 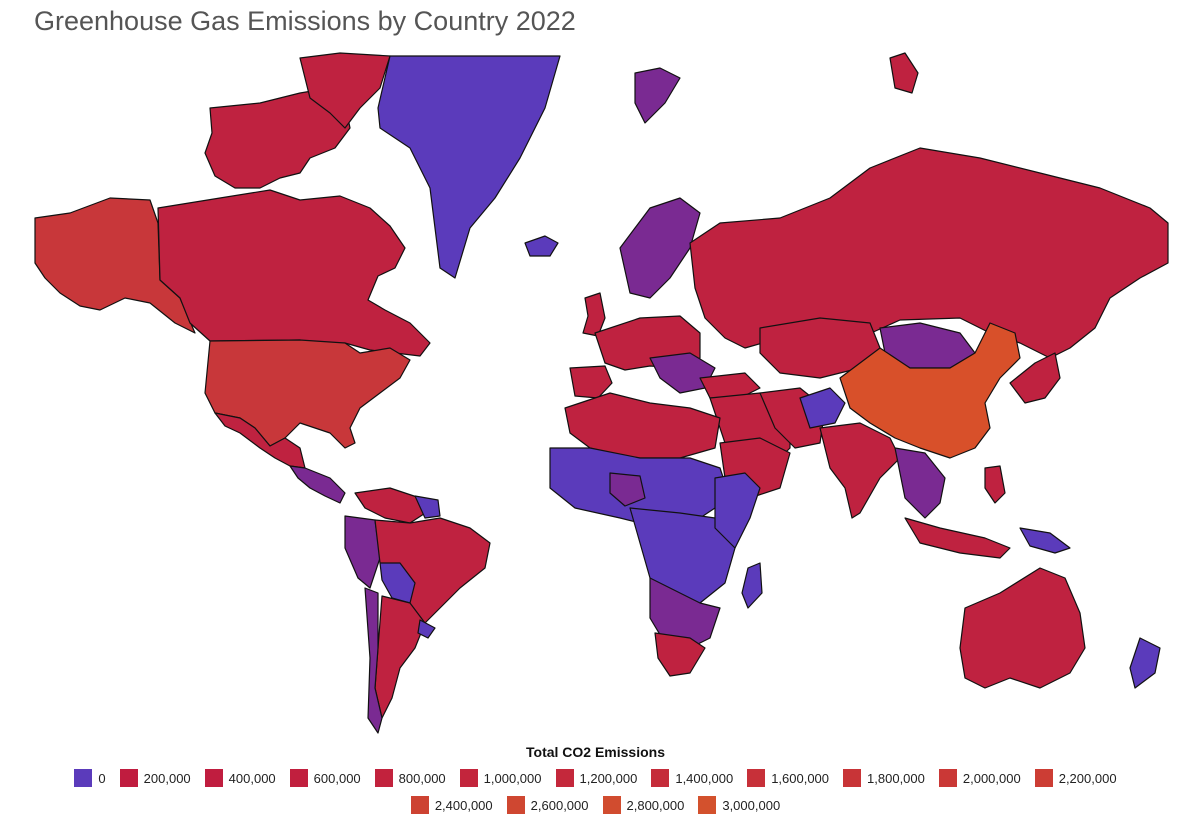 I want to click on legend-item: 1,200,000, so click(x=596, y=778).